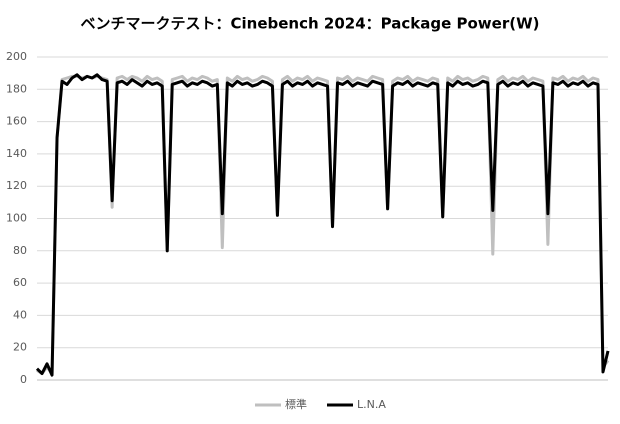 The width and height of the screenshot is (620, 424). I want to click on y-tick-label: 160, so click(16, 121).